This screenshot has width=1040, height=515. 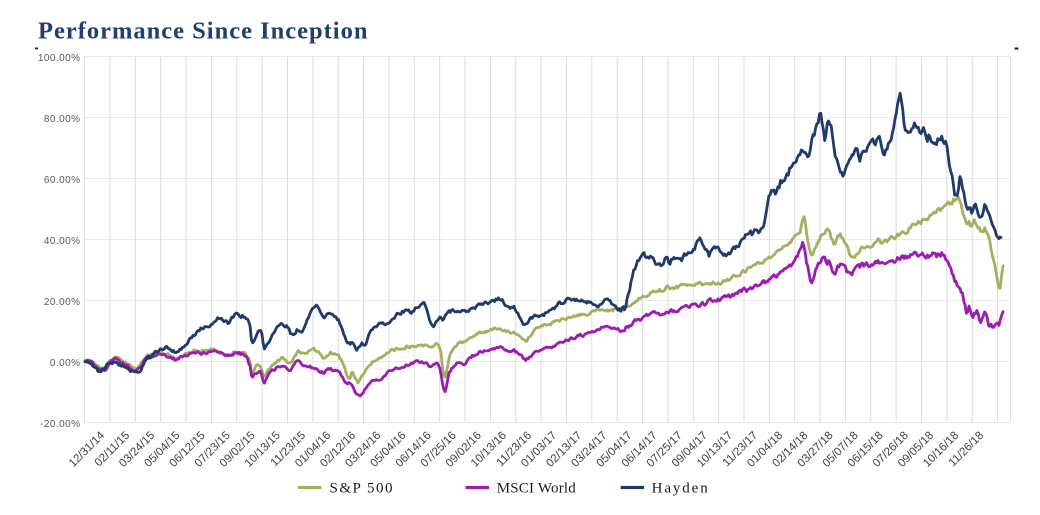 I want to click on svg-text: Performance Since Inception, so click(x=203, y=31).